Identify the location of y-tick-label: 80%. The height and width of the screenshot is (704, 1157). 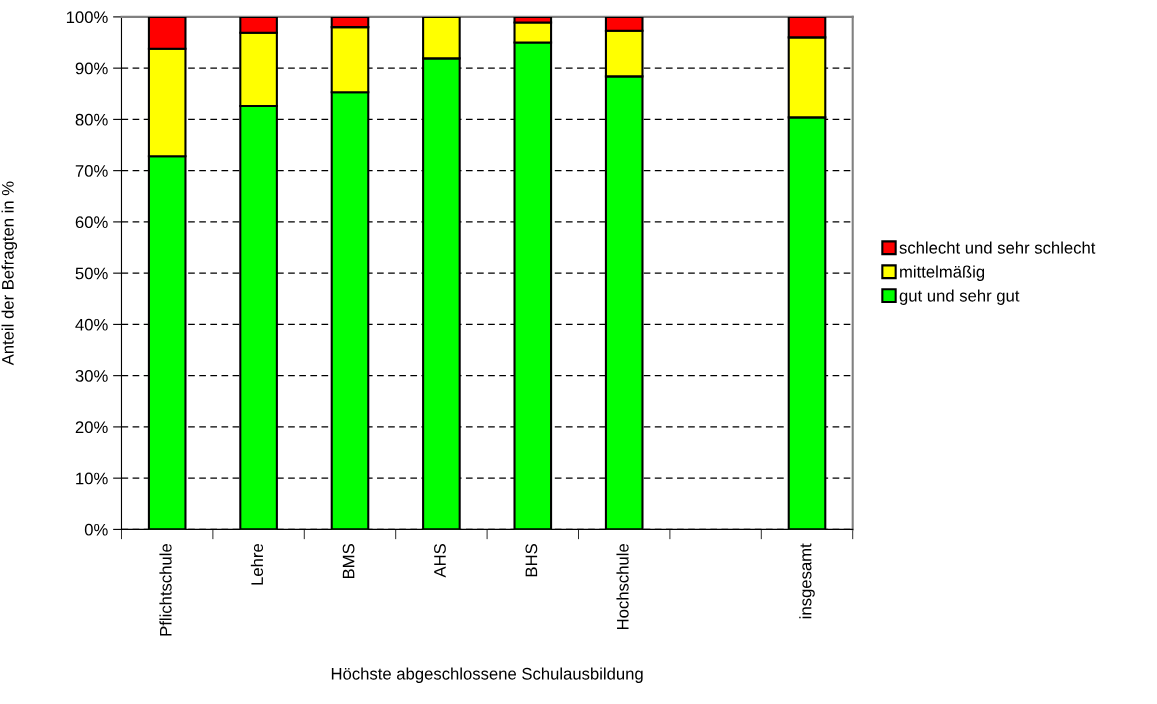
(91, 119).